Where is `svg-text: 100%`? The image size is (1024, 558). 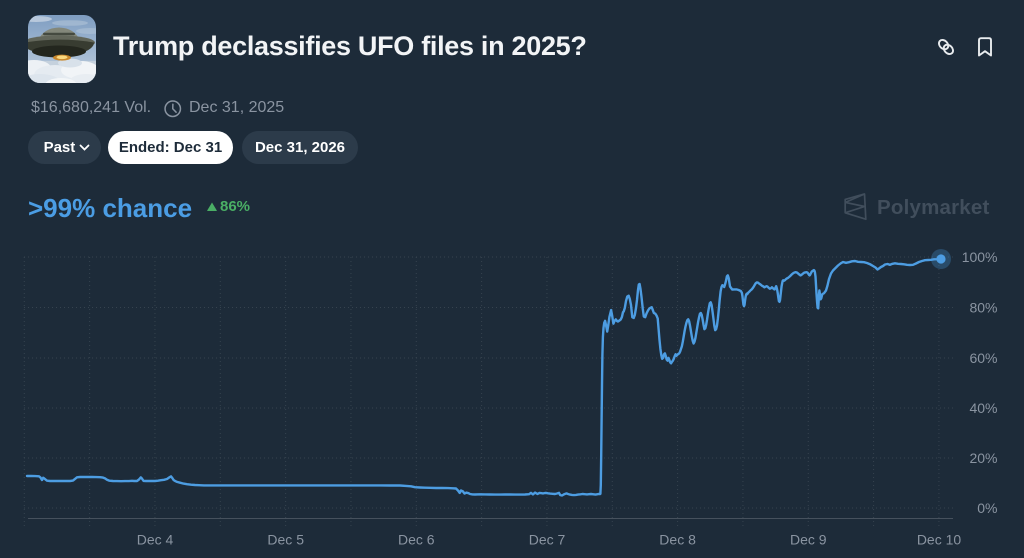
svg-text: 100% is located at coordinates (980, 257).